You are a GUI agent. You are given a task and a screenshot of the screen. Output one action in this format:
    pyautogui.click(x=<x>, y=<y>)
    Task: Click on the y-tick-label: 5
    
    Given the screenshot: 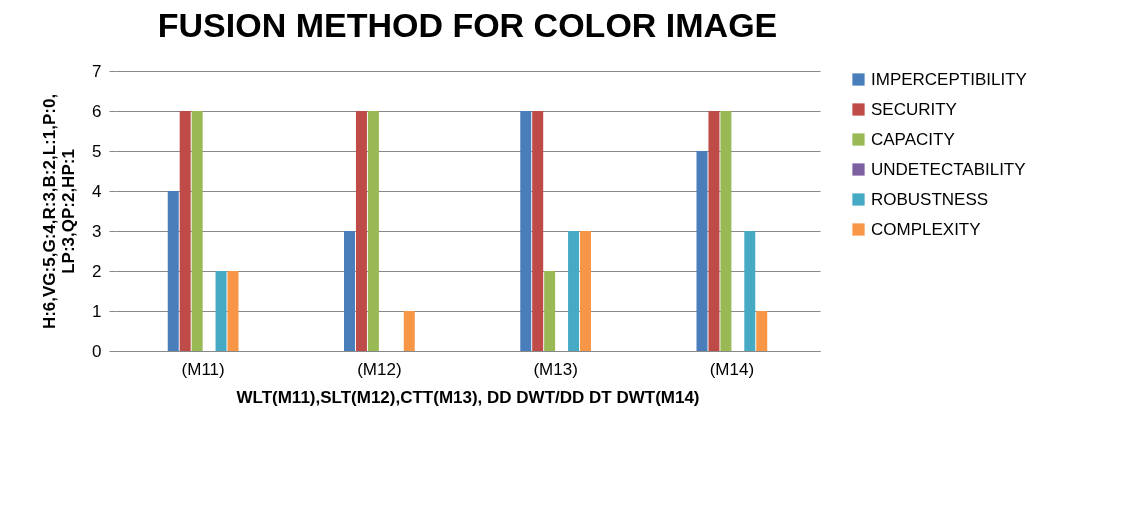 What is the action you would take?
    pyautogui.click(x=97, y=151)
    